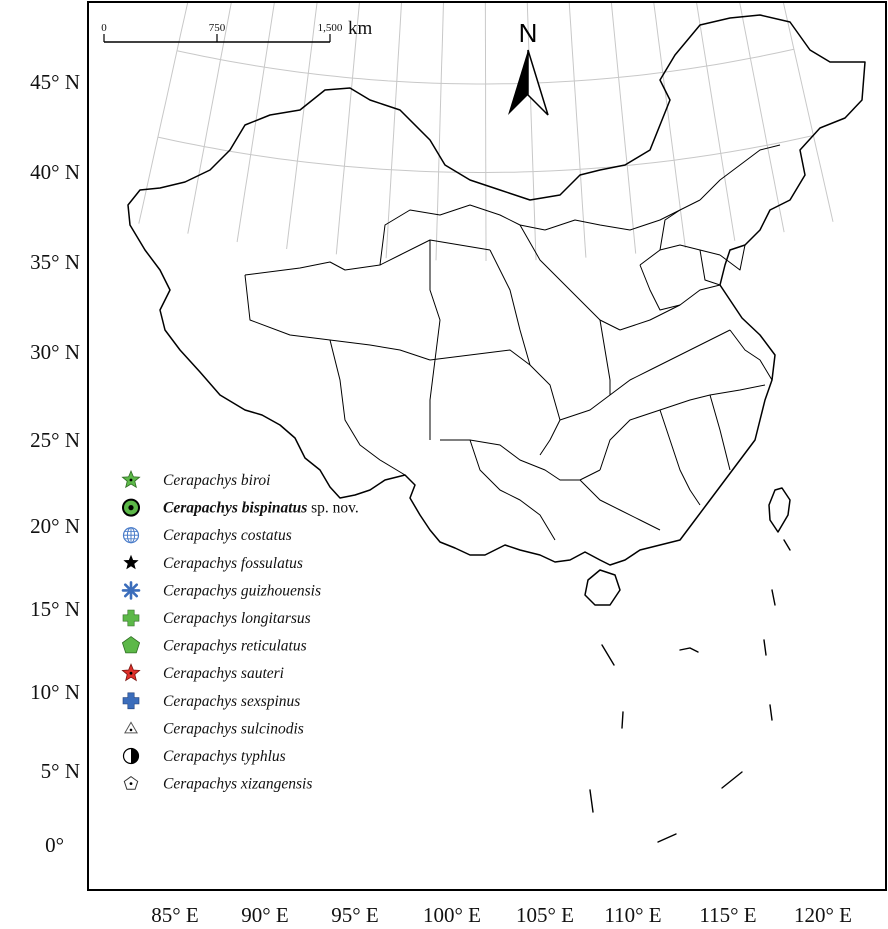 The height and width of the screenshot is (929, 888). I want to click on legend-binomial: Cerapachys costatus, so click(227, 535).